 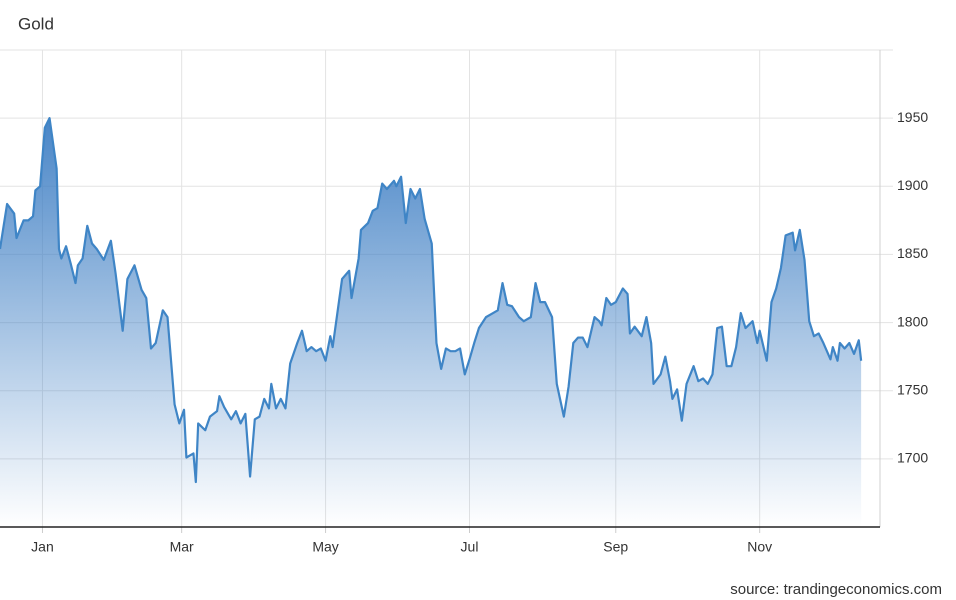 What do you see at coordinates (36, 23) in the screenshot?
I see `chart-title: Gold` at bounding box center [36, 23].